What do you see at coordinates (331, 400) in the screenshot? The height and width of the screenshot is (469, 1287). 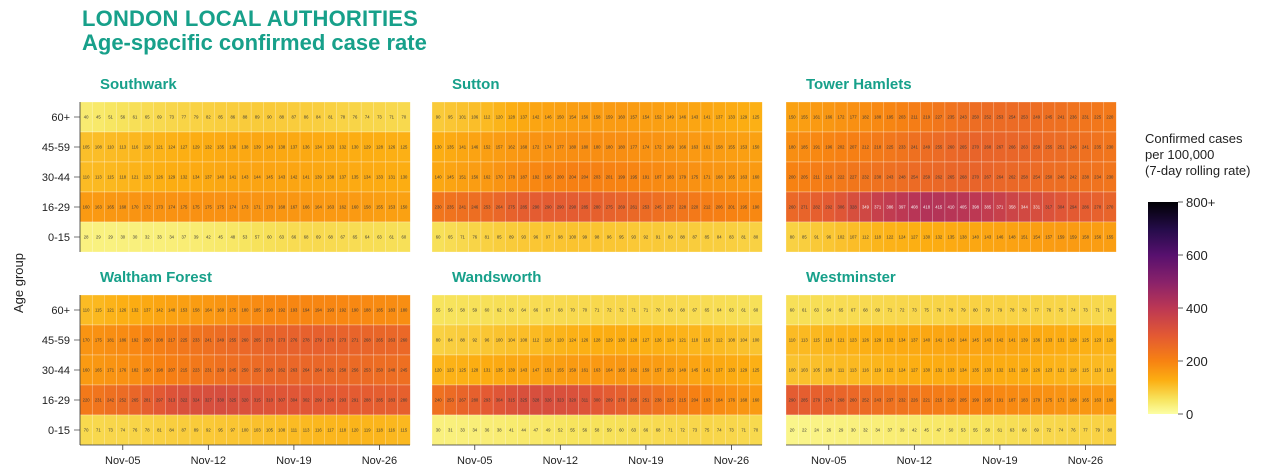 I see `cell-label: 296` at bounding box center [331, 400].